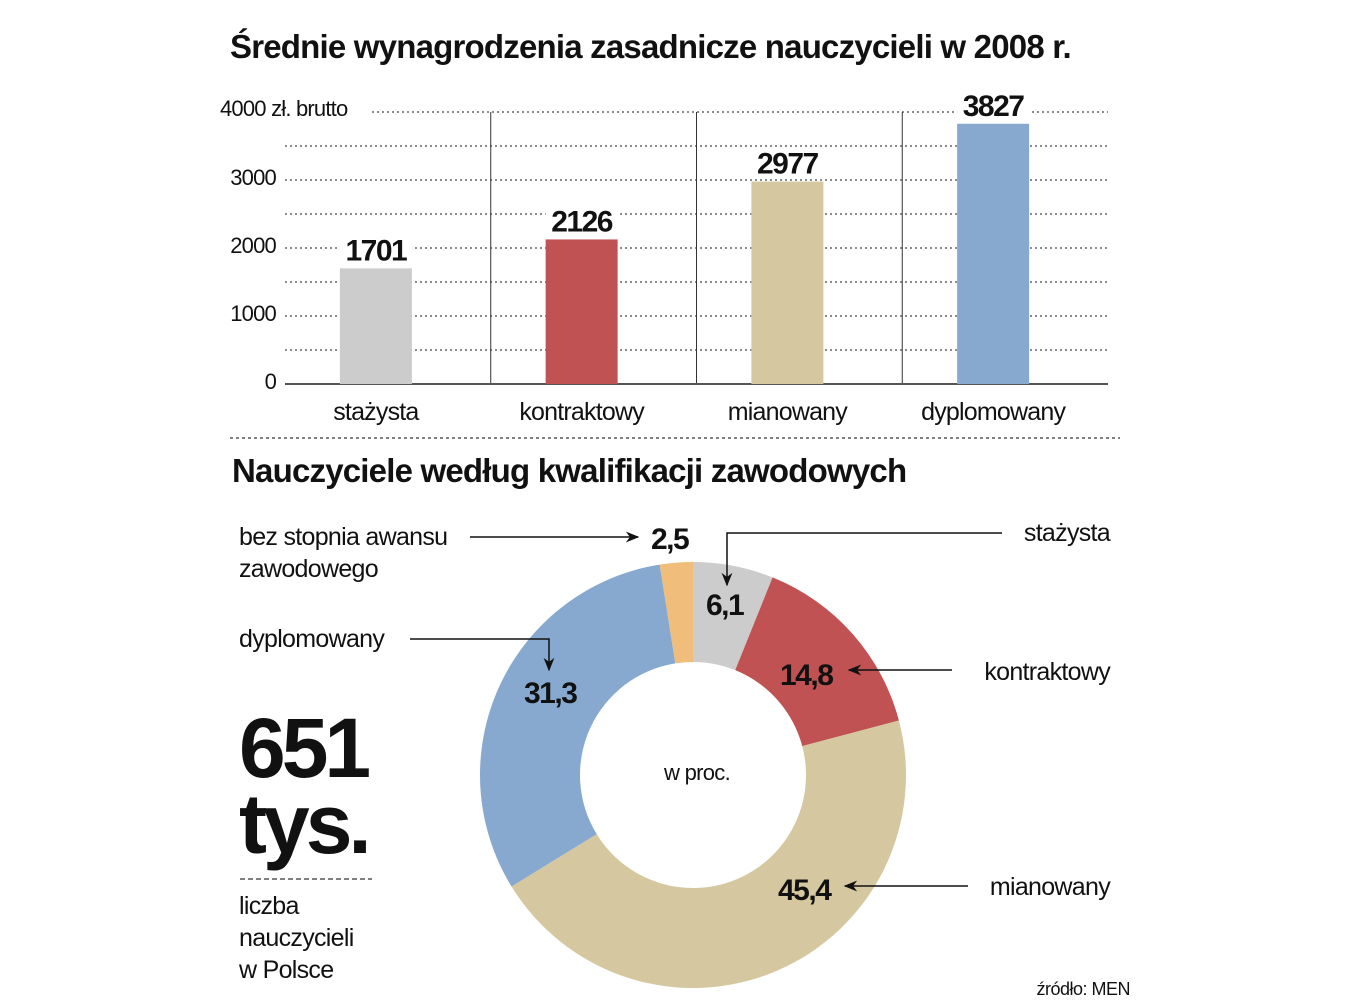 The image size is (1350, 1000). What do you see at coordinates (788, 412) in the screenshot?
I see `category-label: mianowany` at bounding box center [788, 412].